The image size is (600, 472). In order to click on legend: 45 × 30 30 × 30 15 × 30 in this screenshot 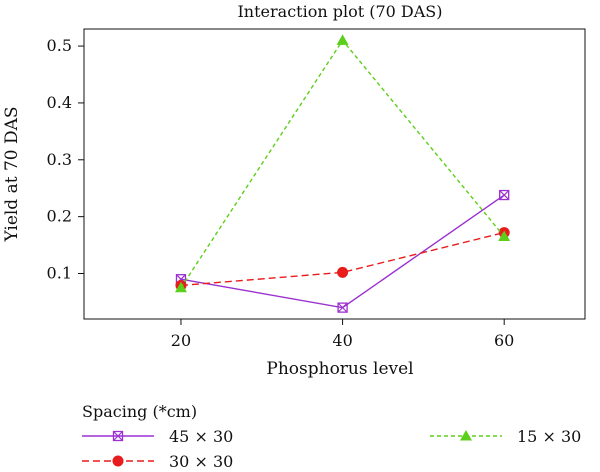, I will do `click(331, 449)`.